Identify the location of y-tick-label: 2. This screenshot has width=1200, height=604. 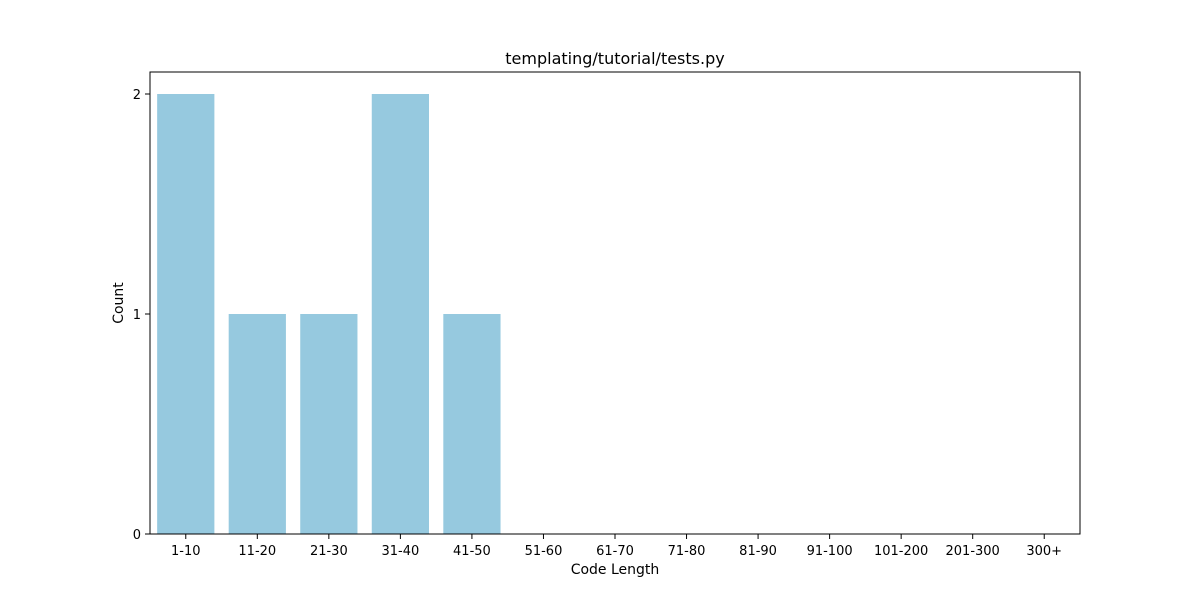
(137, 95).